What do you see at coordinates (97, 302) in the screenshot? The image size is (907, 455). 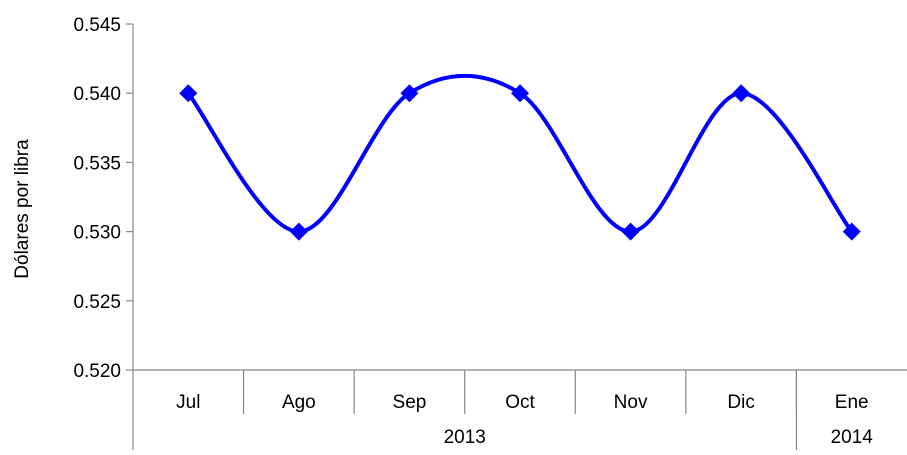 I see `y-tick-label: 0.525` at bounding box center [97, 302].